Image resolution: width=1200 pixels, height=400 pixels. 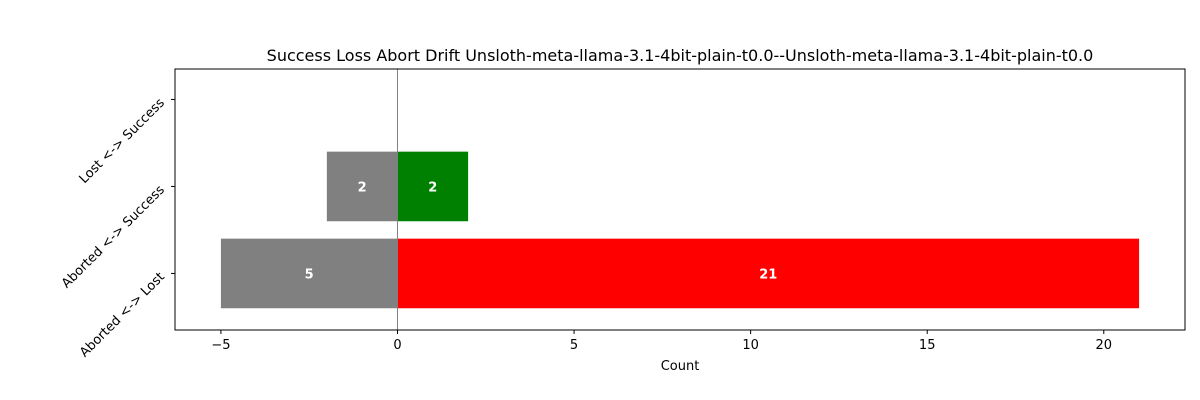 What do you see at coordinates (397, 345) in the screenshot?
I see `x-tick-label: 0` at bounding box center [397, 345].